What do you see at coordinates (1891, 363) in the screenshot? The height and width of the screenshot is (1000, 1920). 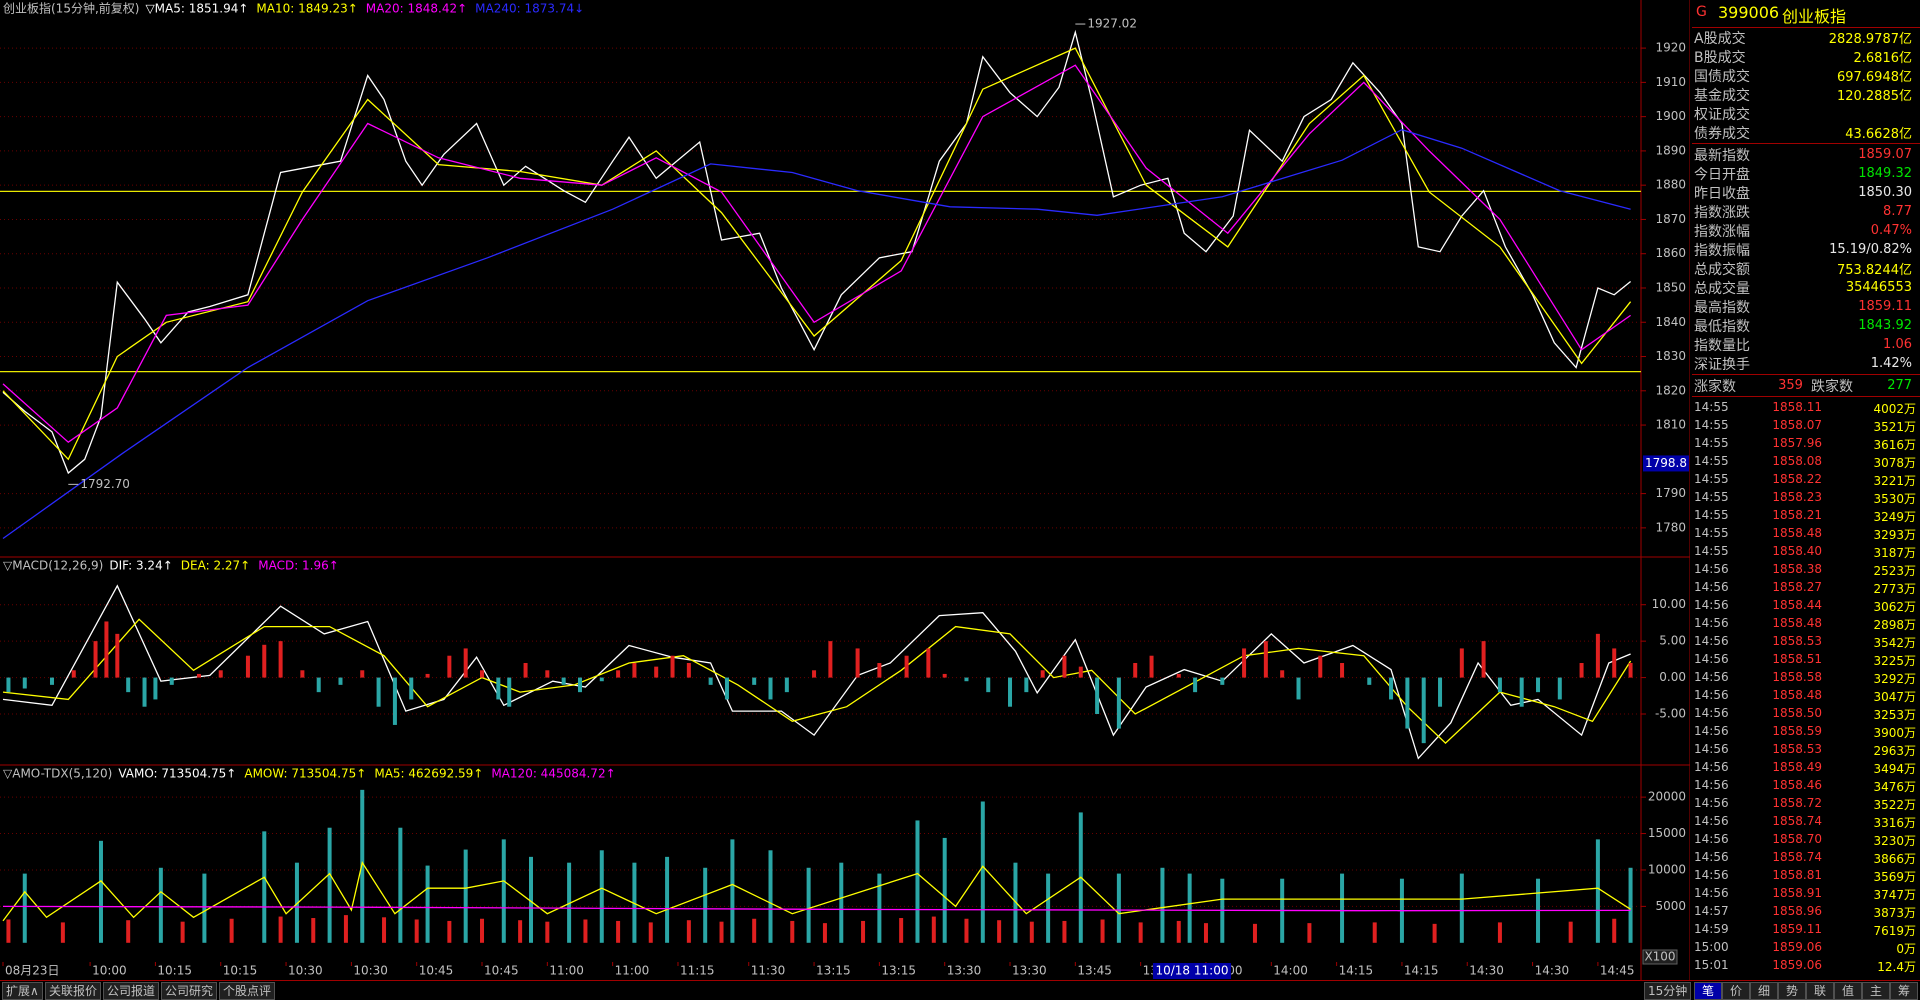 I see `row-value: 1.42%` at bounding box center [1891, 363].